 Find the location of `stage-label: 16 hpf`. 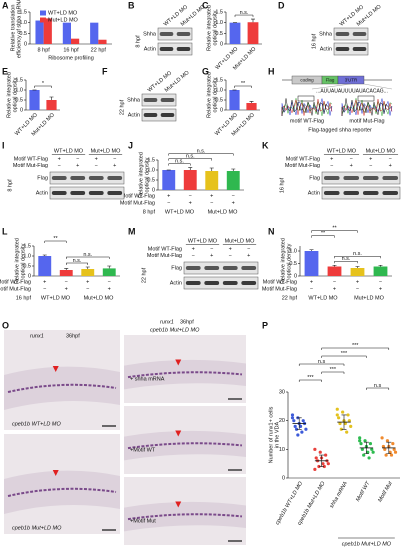

stage-label: 16 hpf is located at coordinates (24, 298).